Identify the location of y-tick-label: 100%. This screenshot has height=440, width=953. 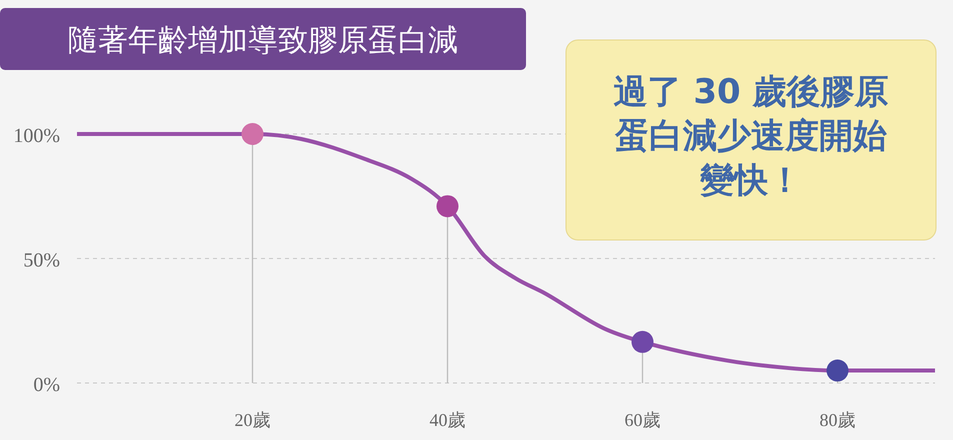
(36, 136).